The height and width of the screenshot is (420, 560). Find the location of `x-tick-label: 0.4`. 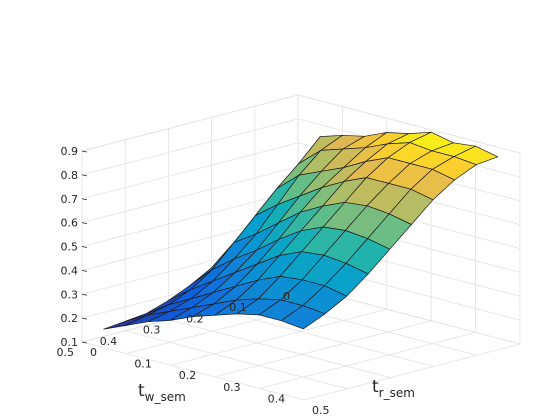

x-tick-label: 0.4 is located at coordinates (109, 341).